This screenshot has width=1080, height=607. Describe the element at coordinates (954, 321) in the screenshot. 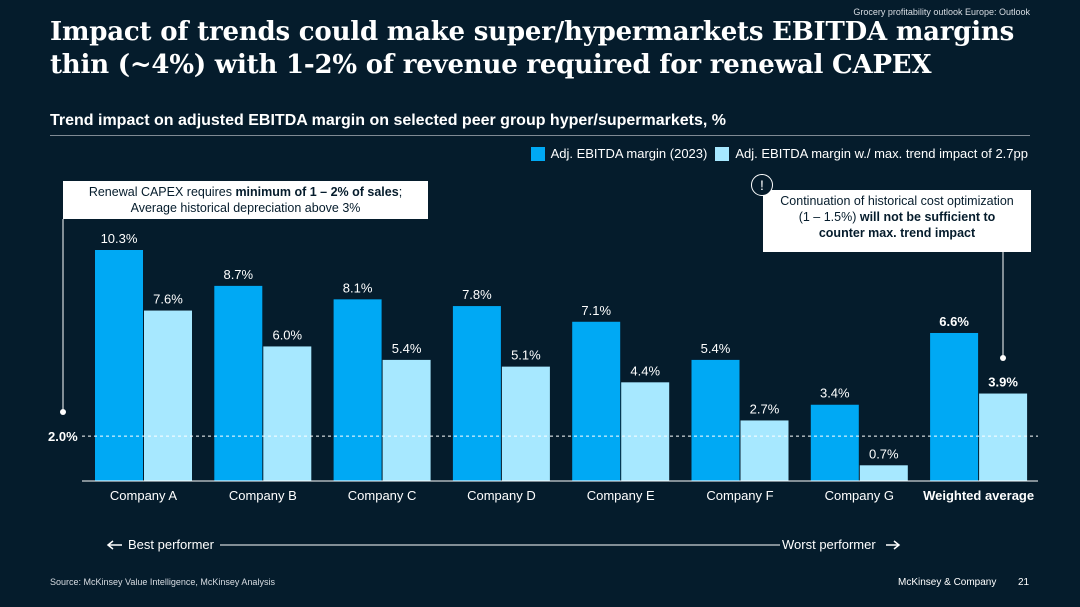

I see `data-label-adj-2023-8: 6.6%` at that location.